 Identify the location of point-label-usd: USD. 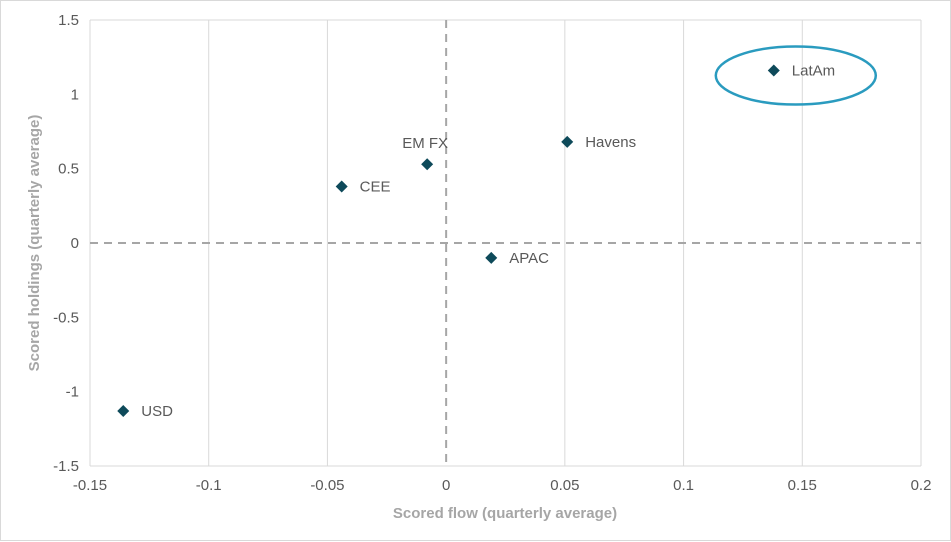
(157, 411).